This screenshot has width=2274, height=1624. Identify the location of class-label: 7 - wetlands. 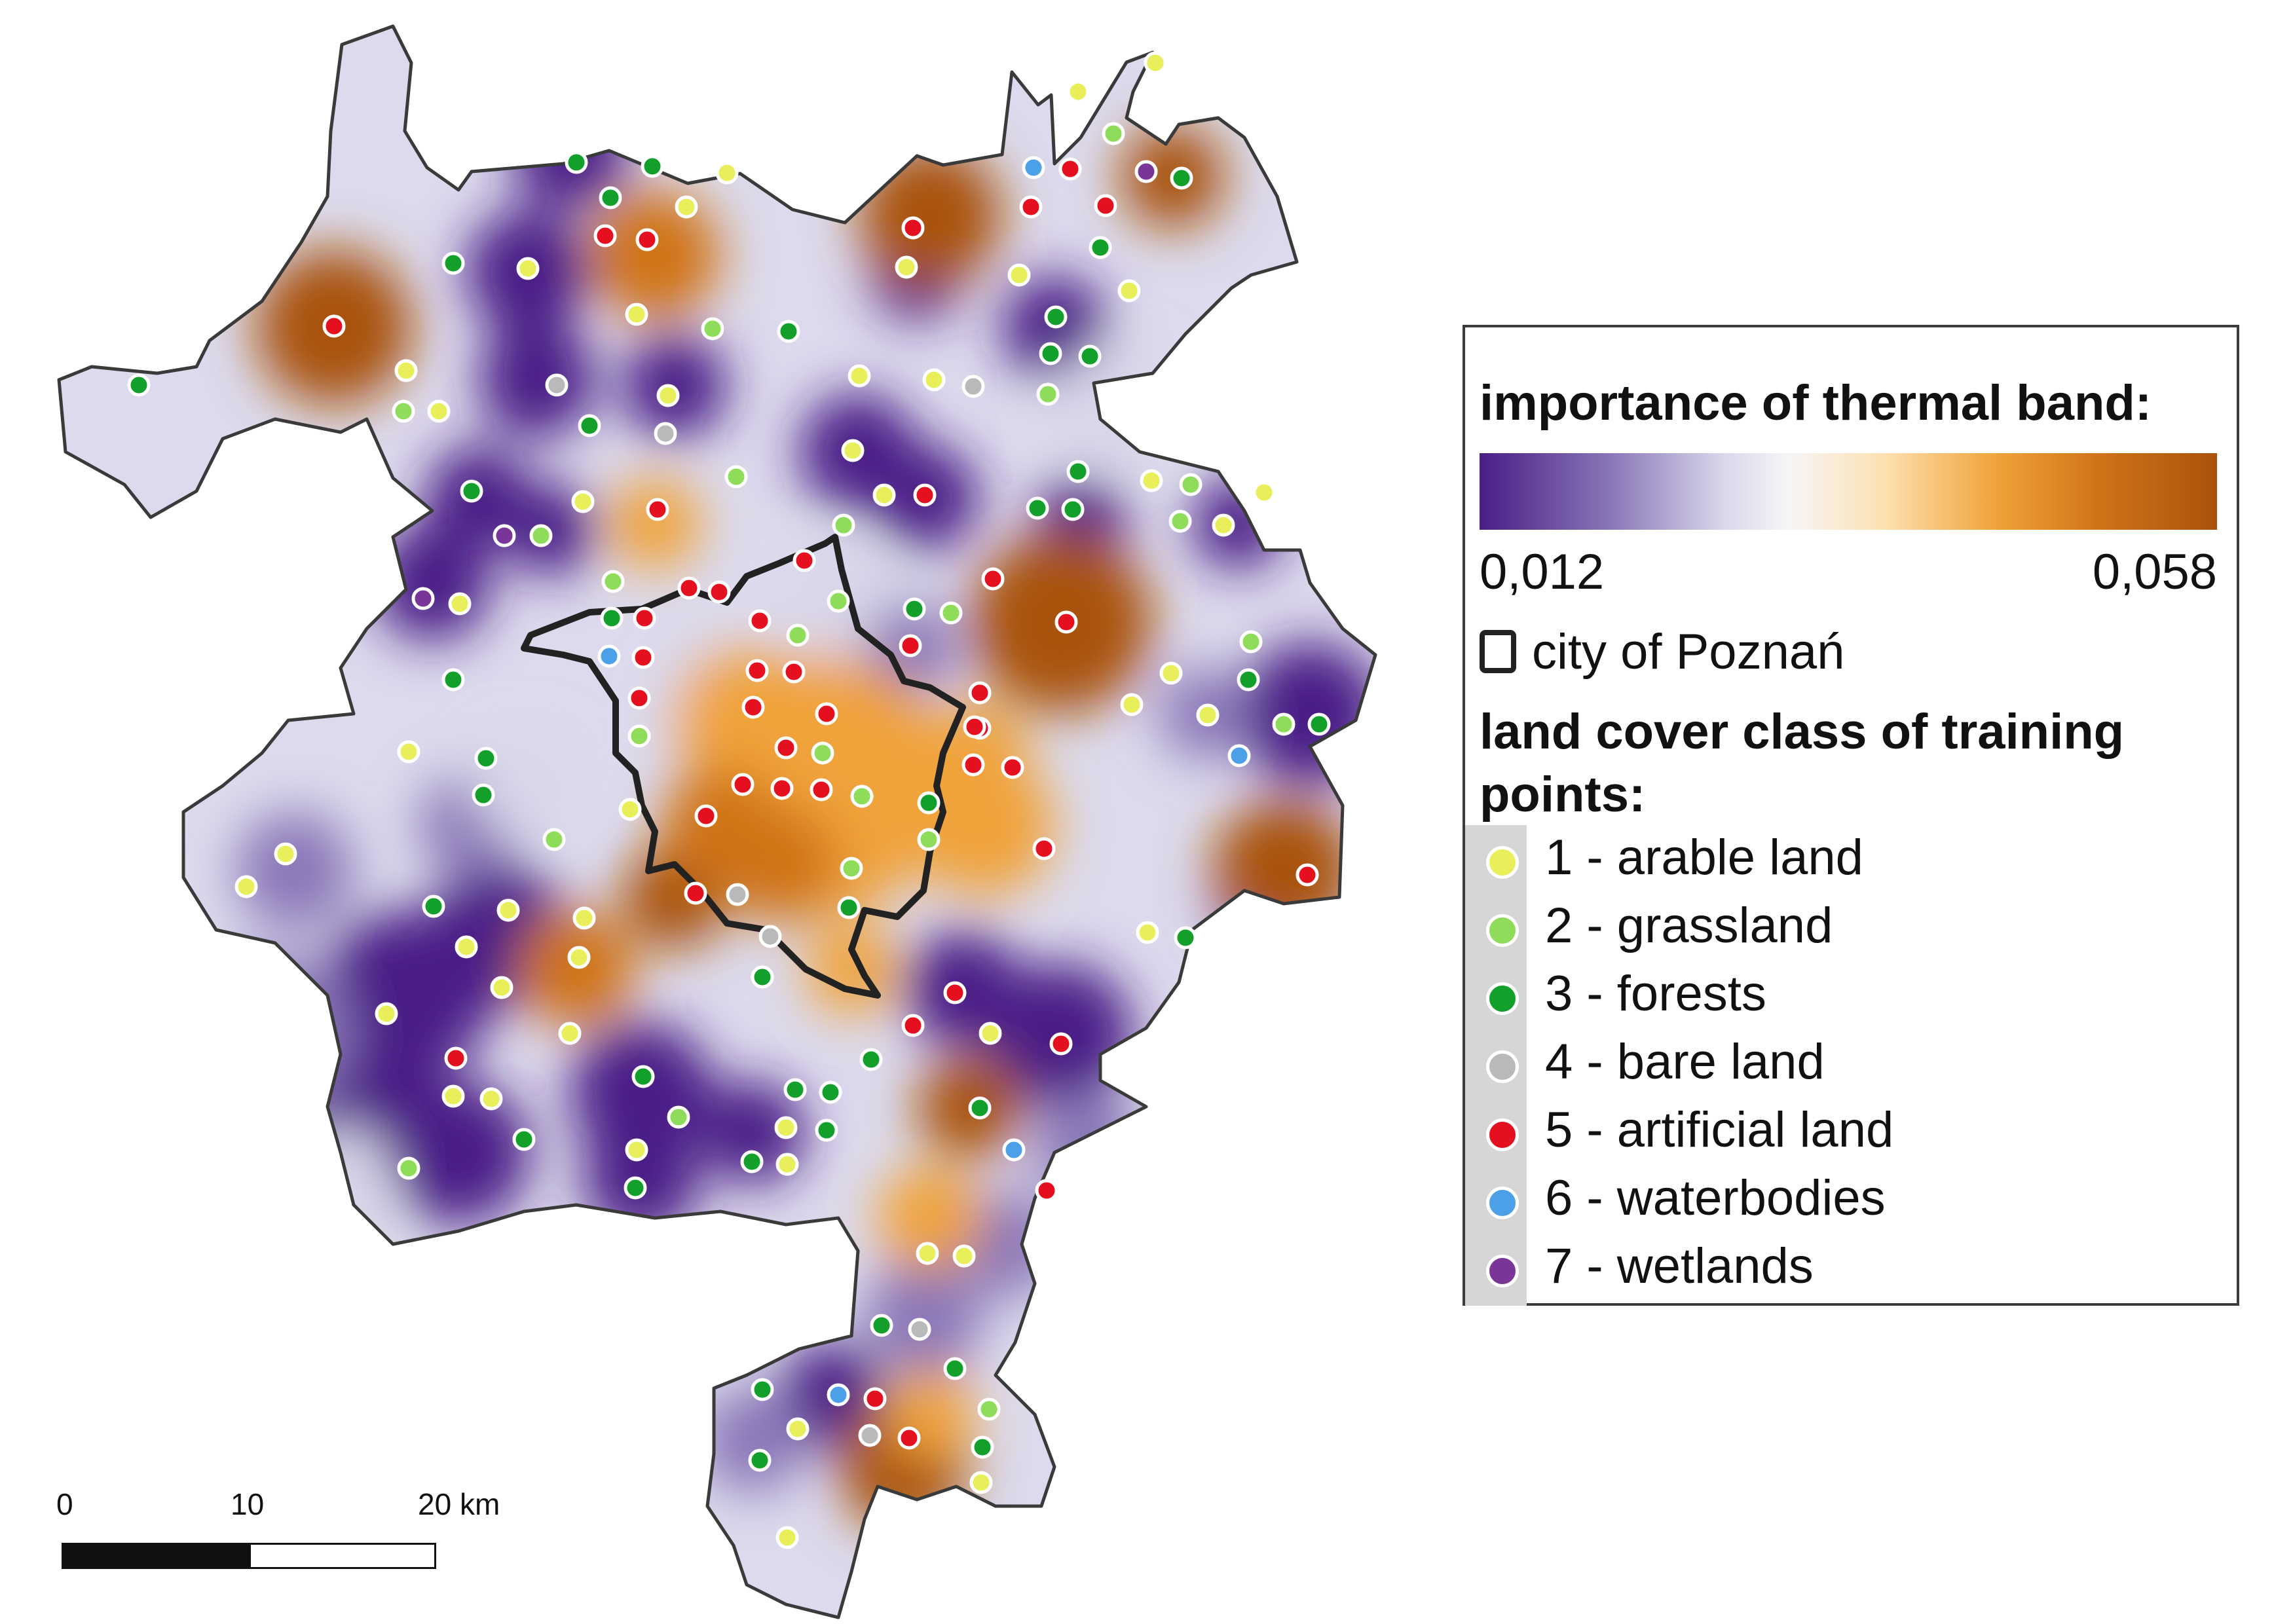
(1680, 1266).